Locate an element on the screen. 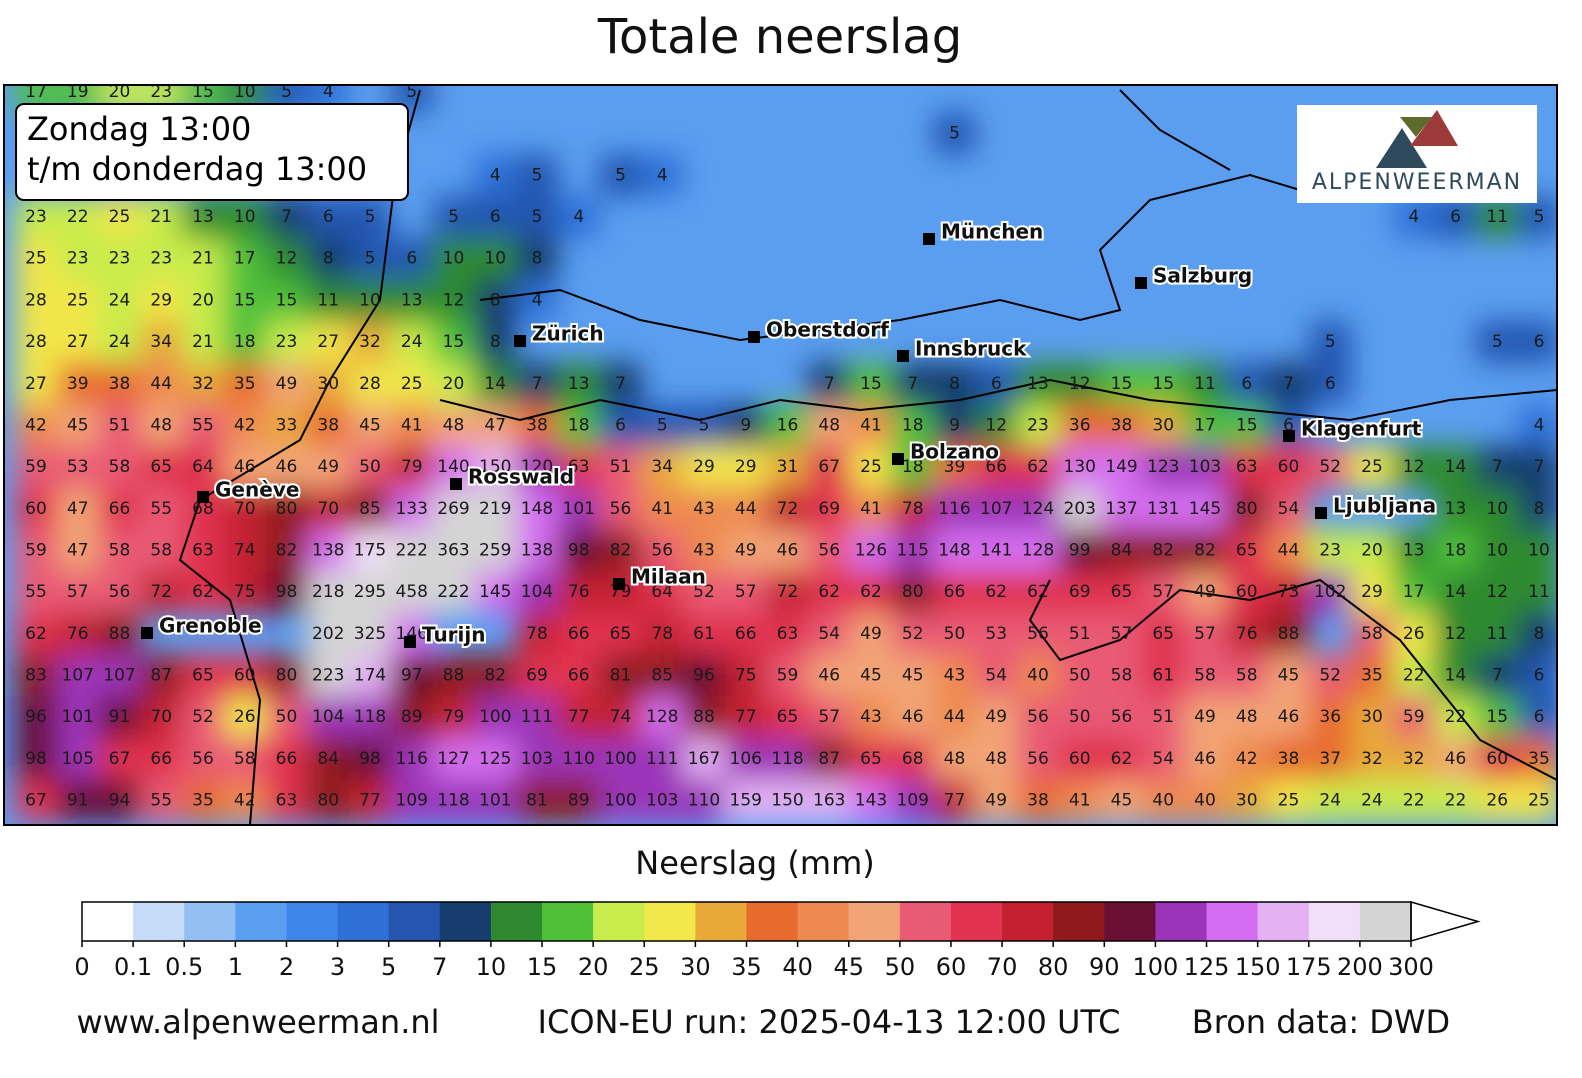  grid-value: 72 is located at coordinates (788, 509).